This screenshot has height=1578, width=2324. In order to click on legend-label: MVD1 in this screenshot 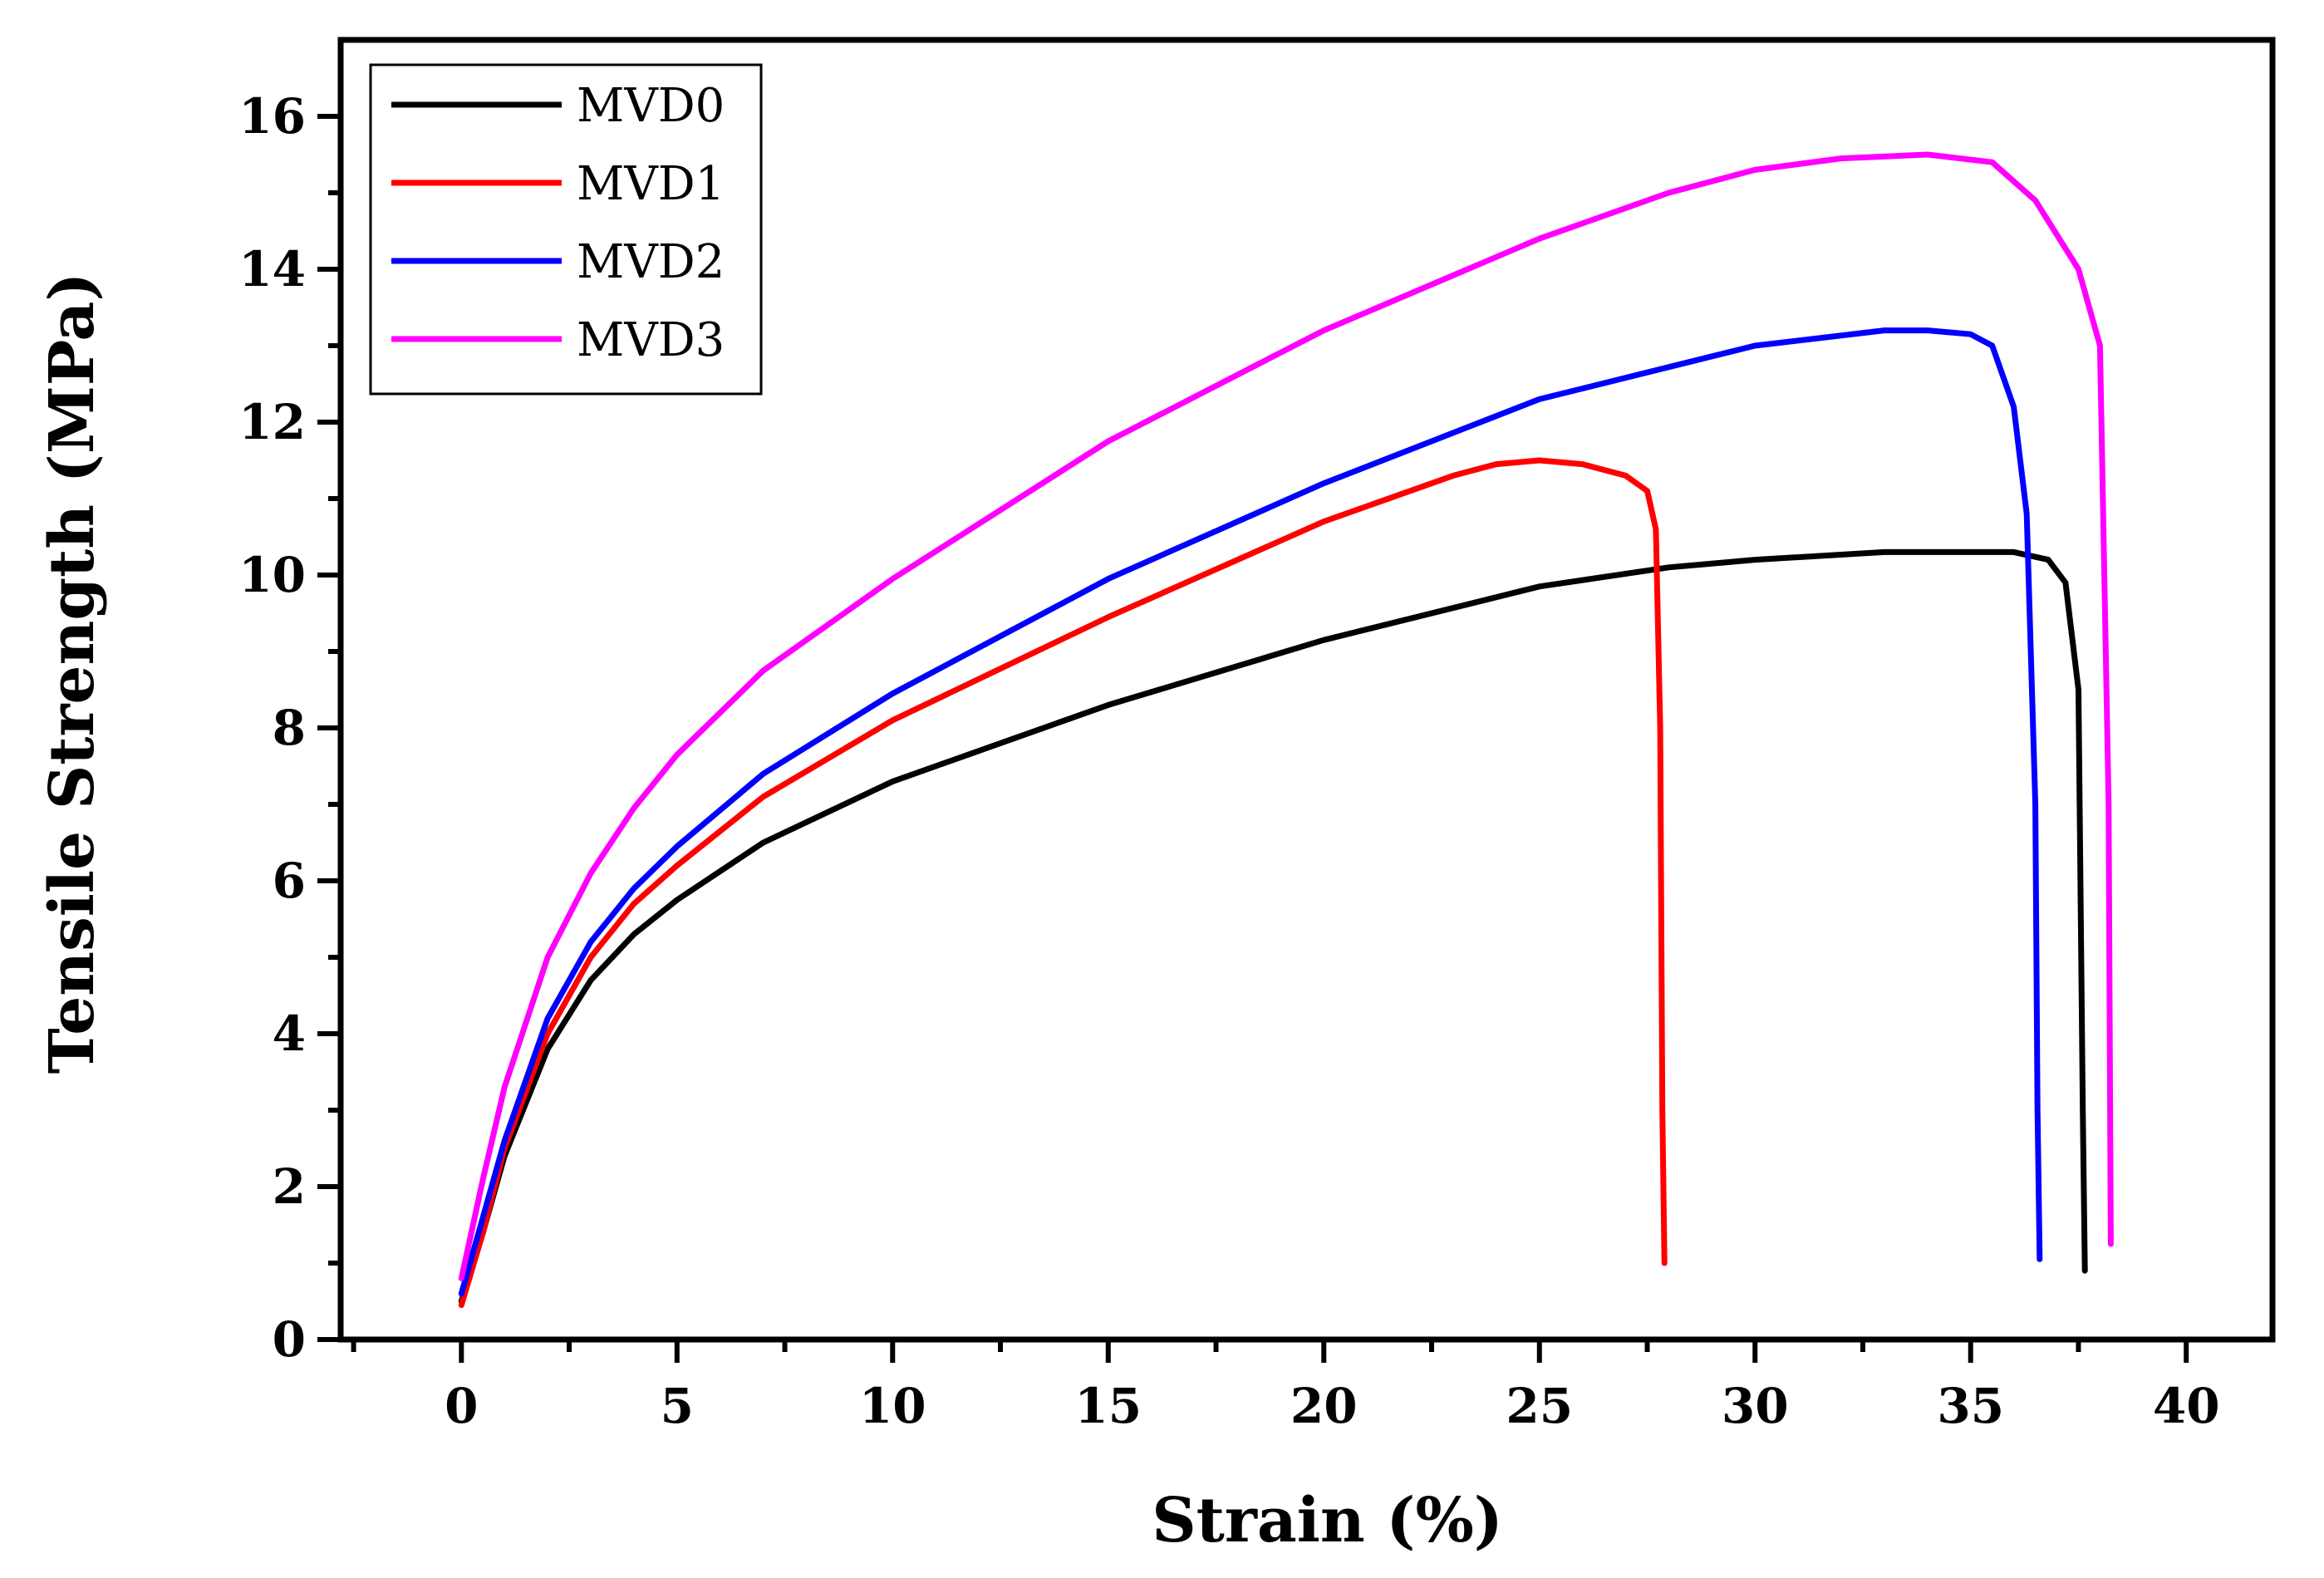, I will do `click(651, 184)`.